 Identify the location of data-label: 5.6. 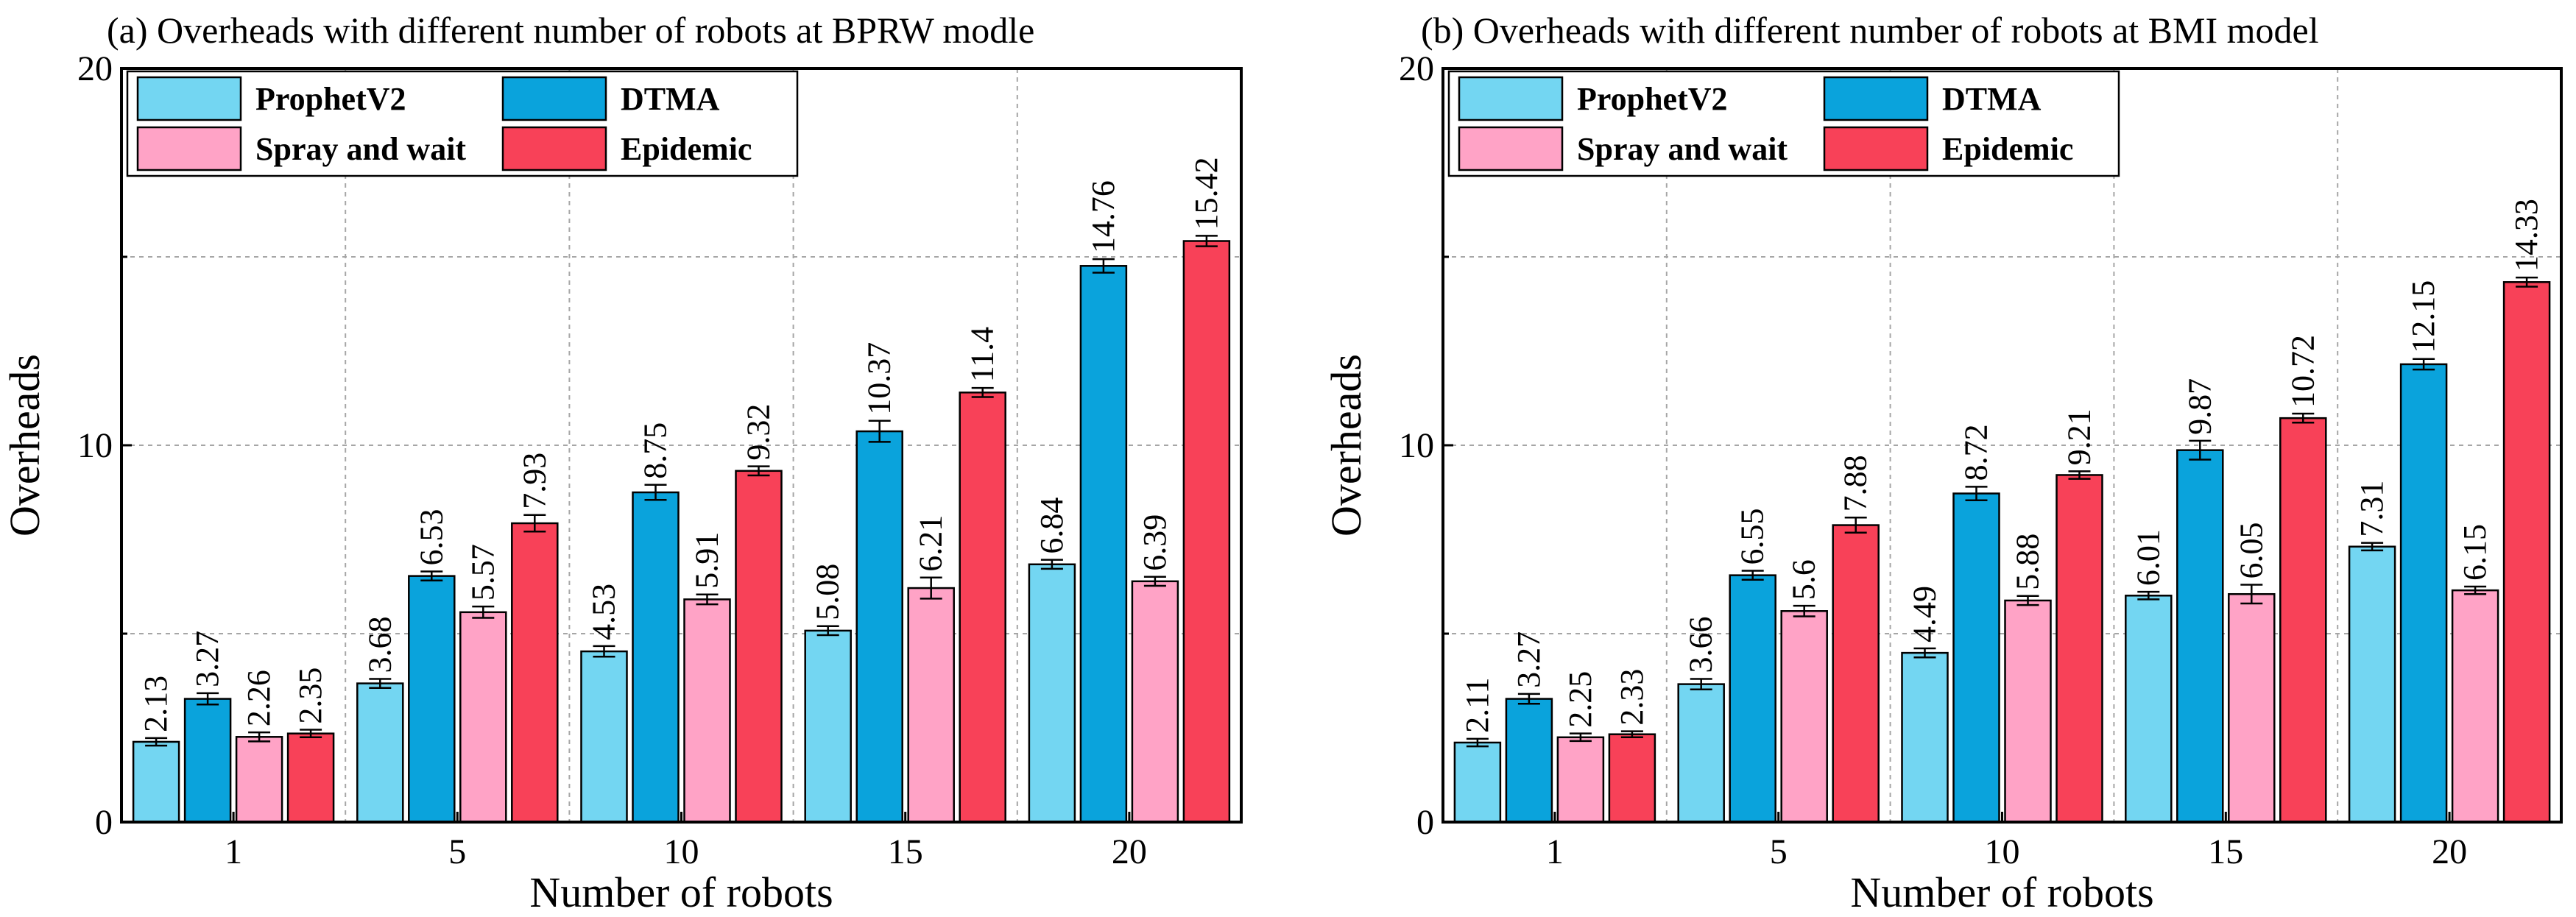
(1804, 579).